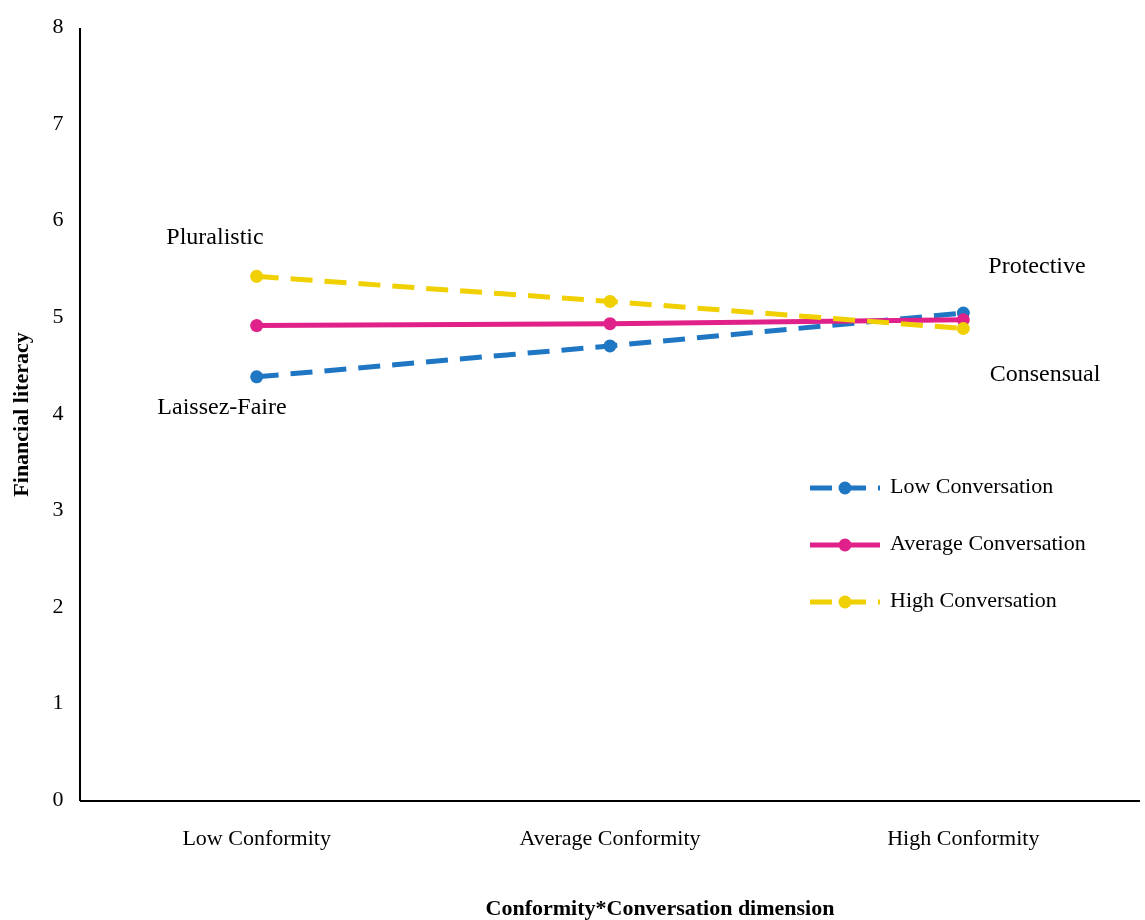 The image size is (1145, 920). What do you see at coordinates (58, 219) in the screenshot?
I see `y-tick-label: 6` at bounding box center [58, 219].